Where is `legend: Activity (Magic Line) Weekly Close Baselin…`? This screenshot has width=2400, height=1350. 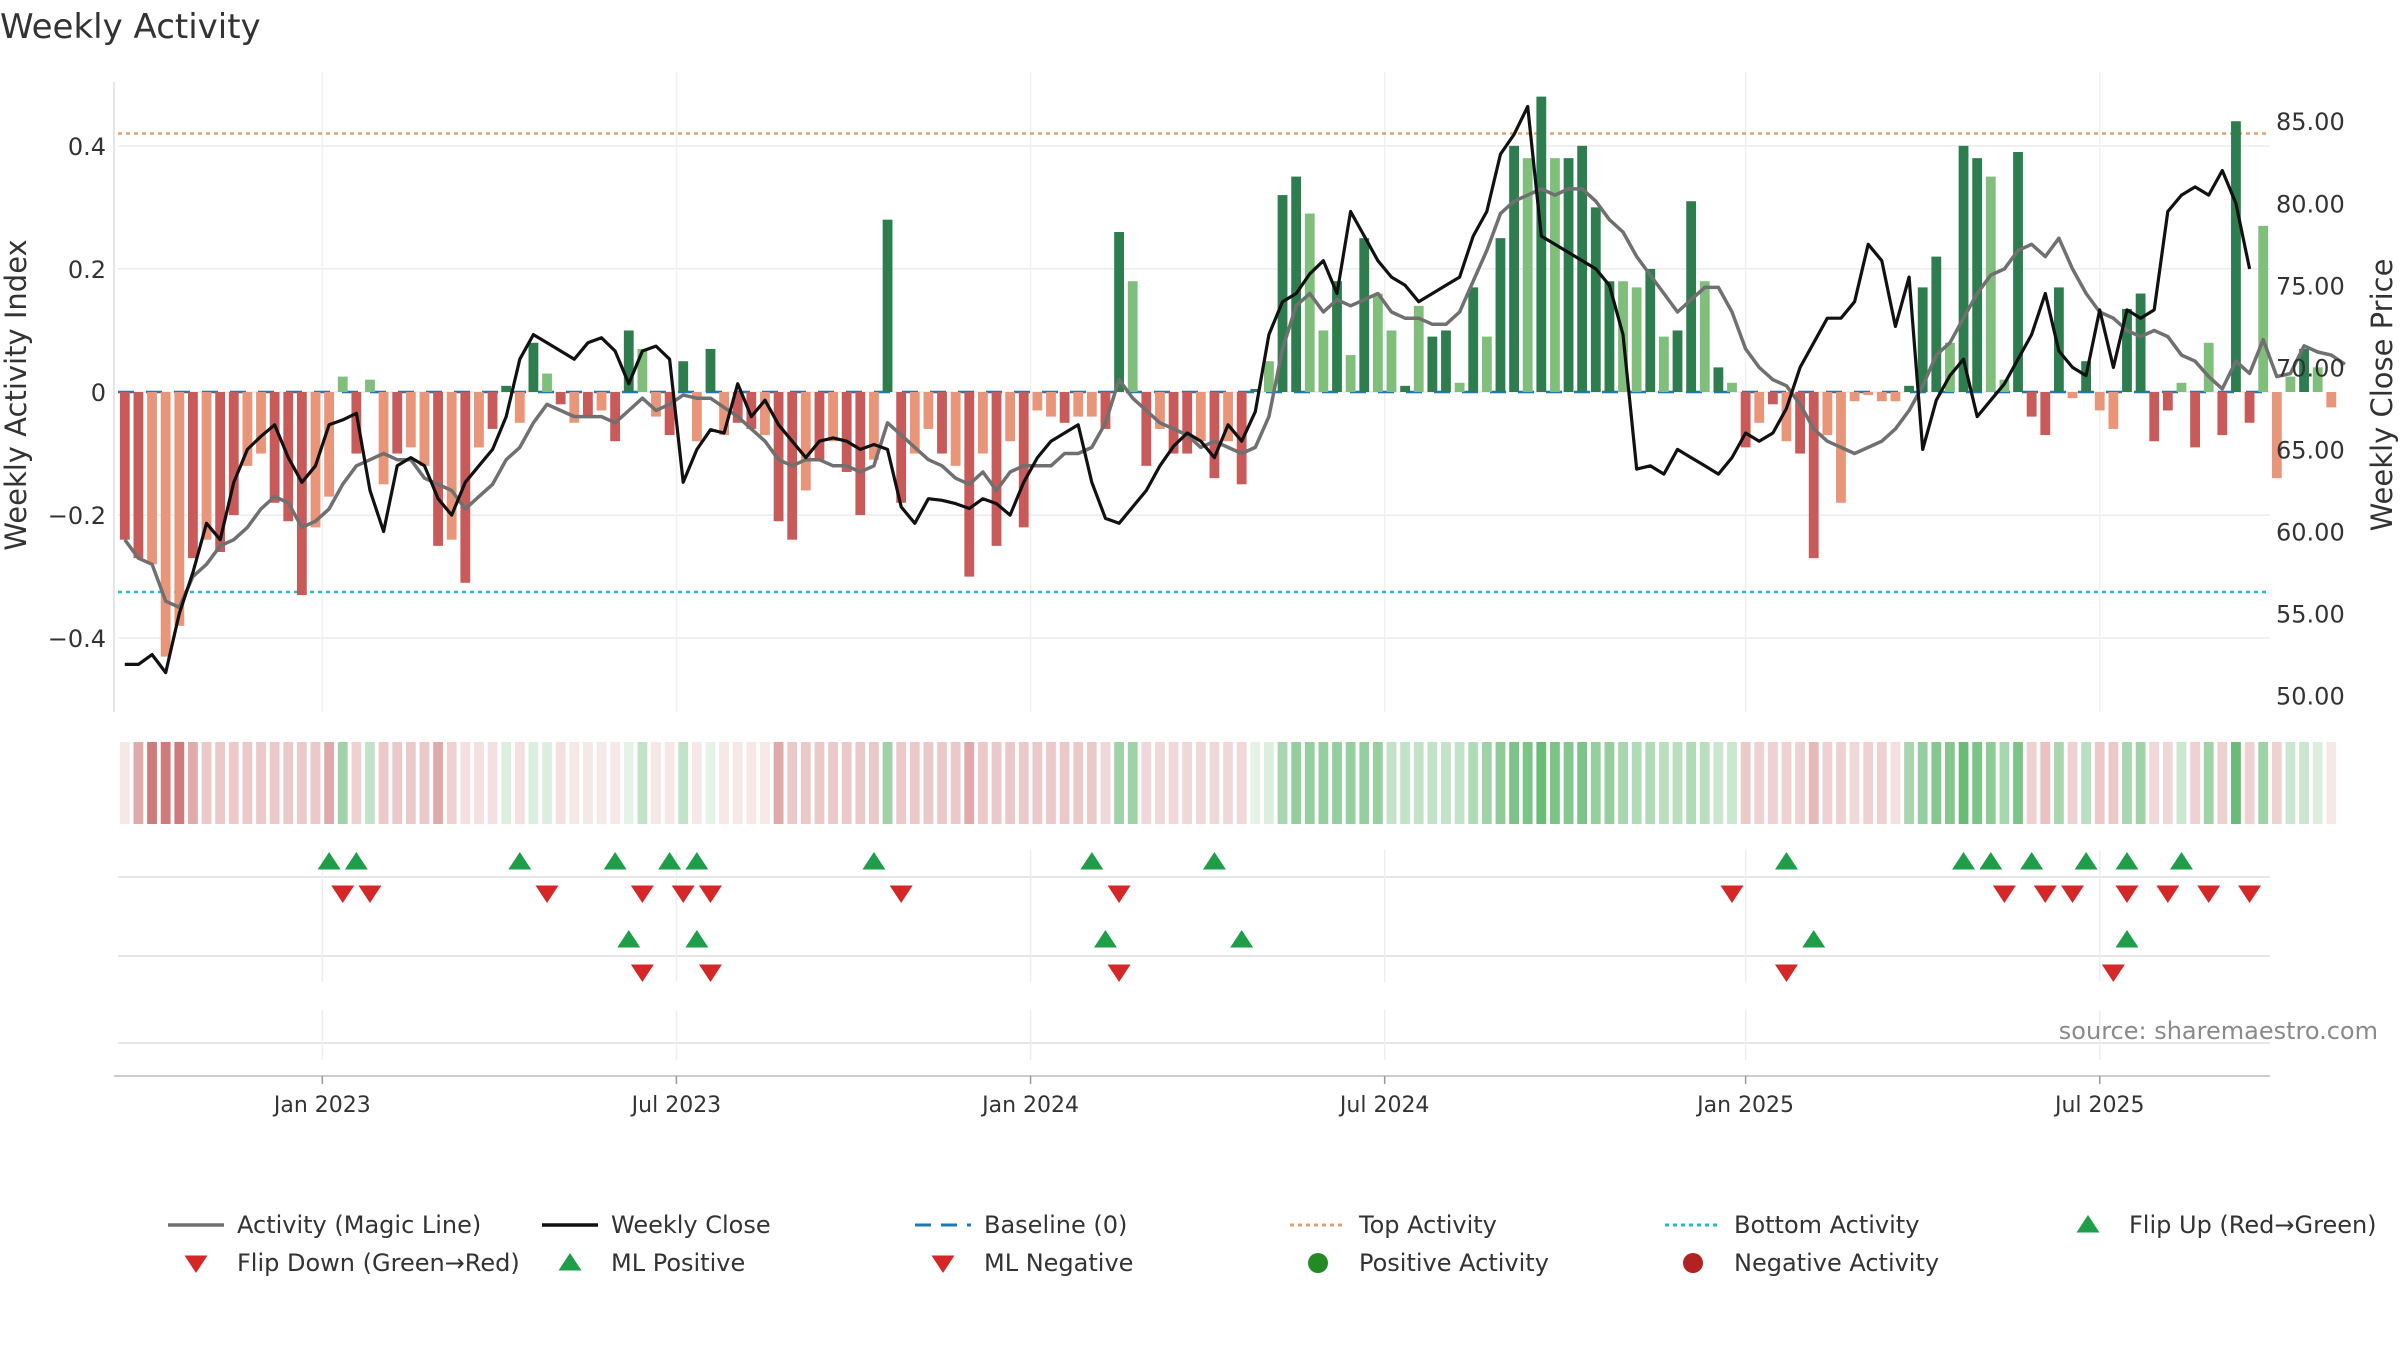
legend: Activity (Magic Line) Weekly Close Baselin… is located at coordinates (1272, 1244).